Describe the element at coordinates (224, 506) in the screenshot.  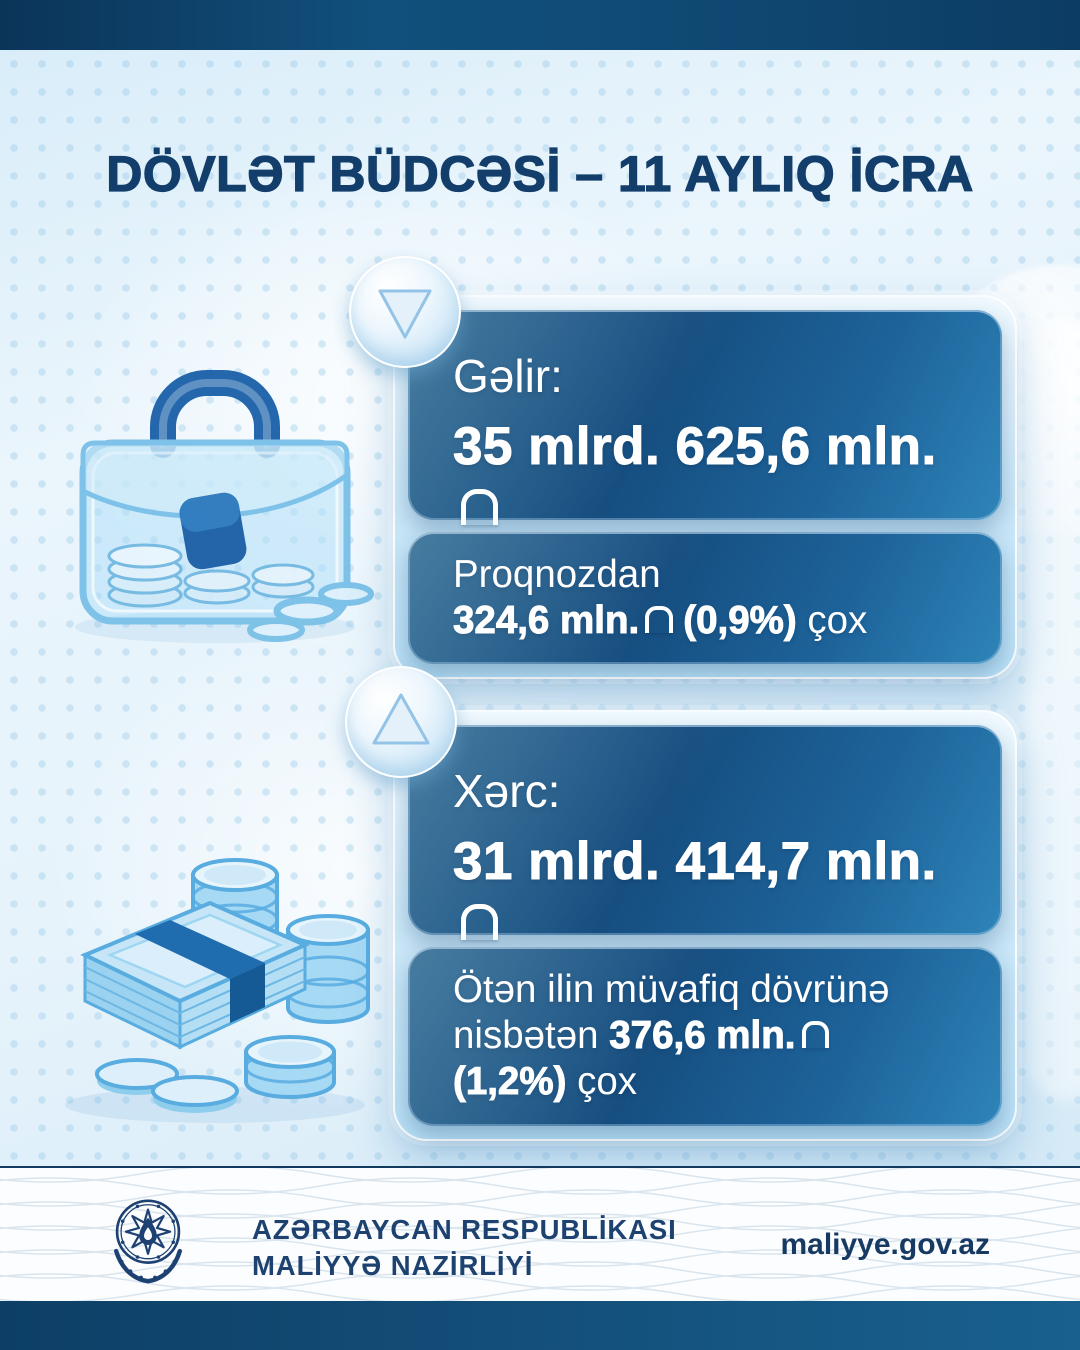
I see `briefcase-coins-illustration` at that location.